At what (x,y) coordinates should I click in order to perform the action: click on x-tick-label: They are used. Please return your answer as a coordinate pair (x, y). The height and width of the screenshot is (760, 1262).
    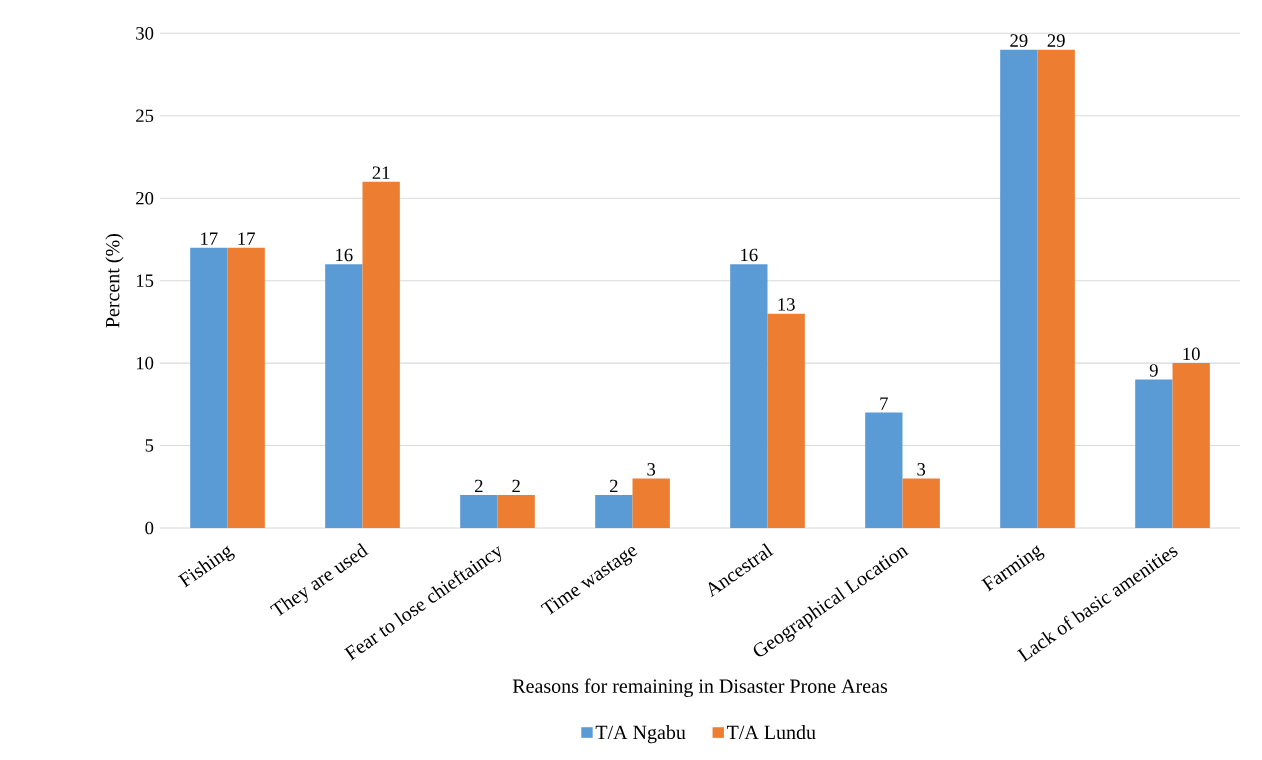
    Looking at the image, I should click on (319, 579).